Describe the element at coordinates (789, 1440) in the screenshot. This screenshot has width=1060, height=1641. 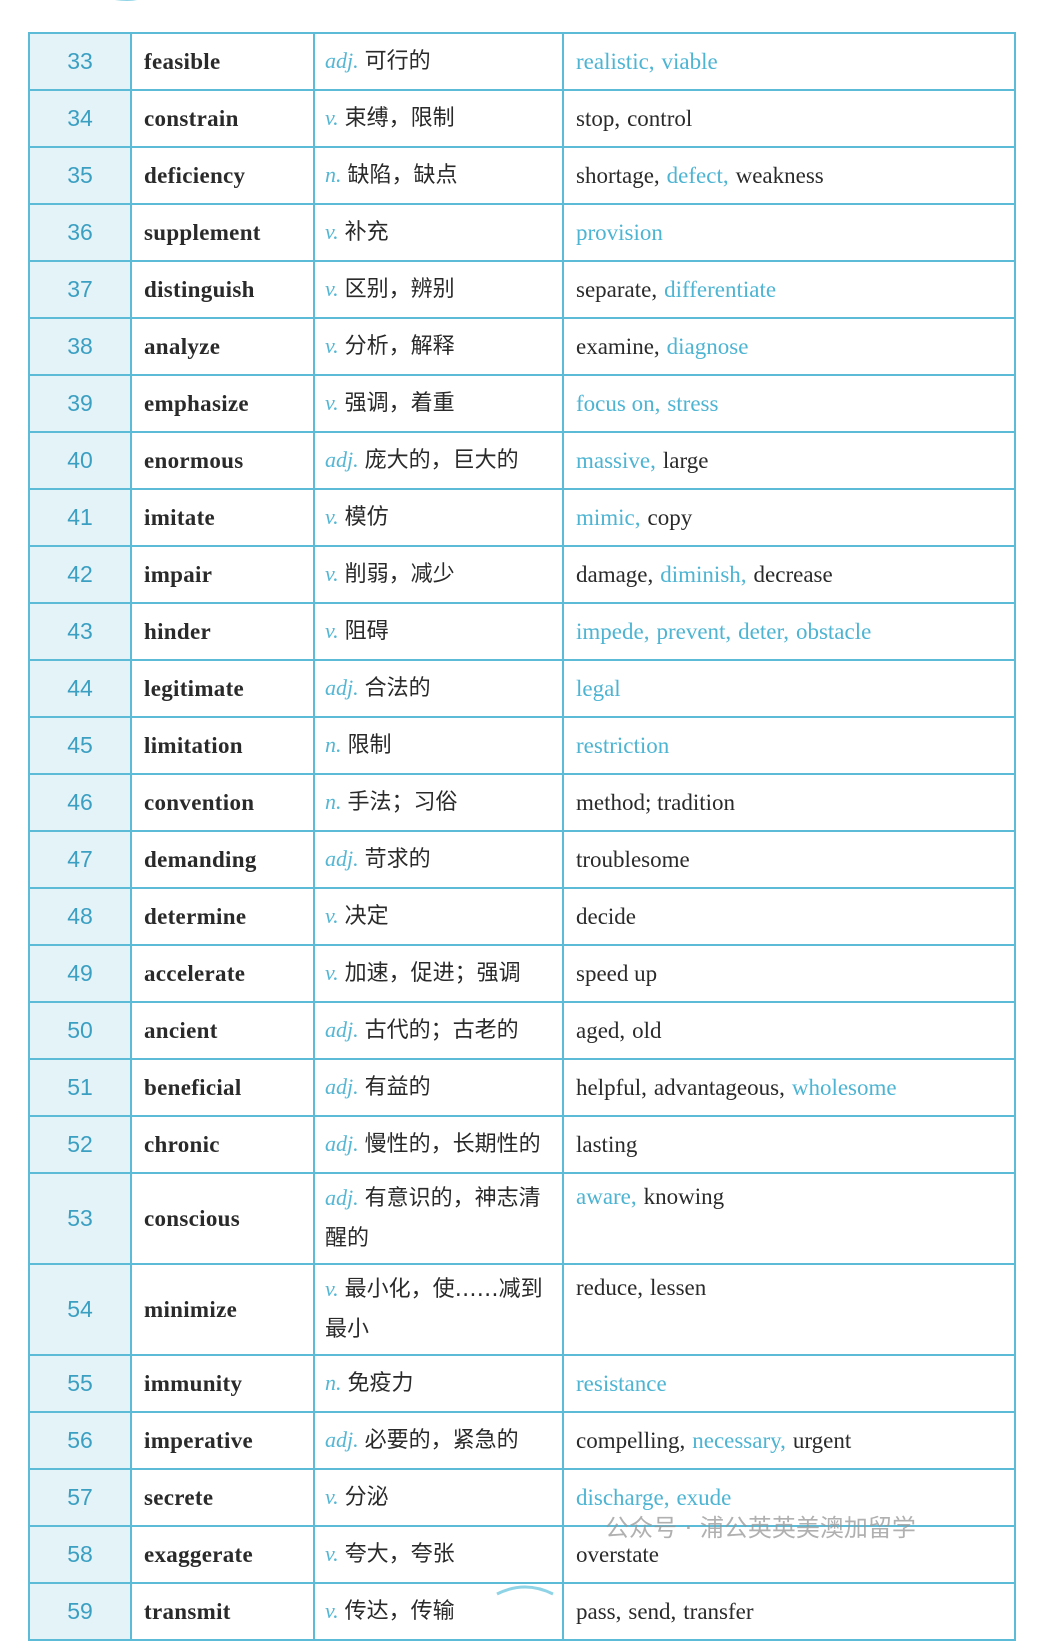
I see `synonyms-cell: compelling, necessary, urgent` at that location.